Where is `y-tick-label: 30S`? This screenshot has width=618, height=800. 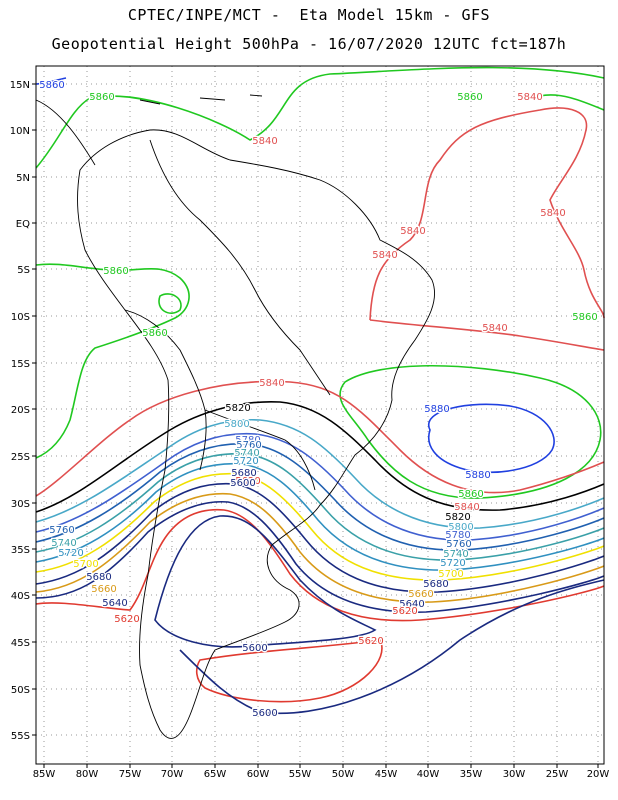
y-tick-label: 30S is located at coordinates (20, 504).